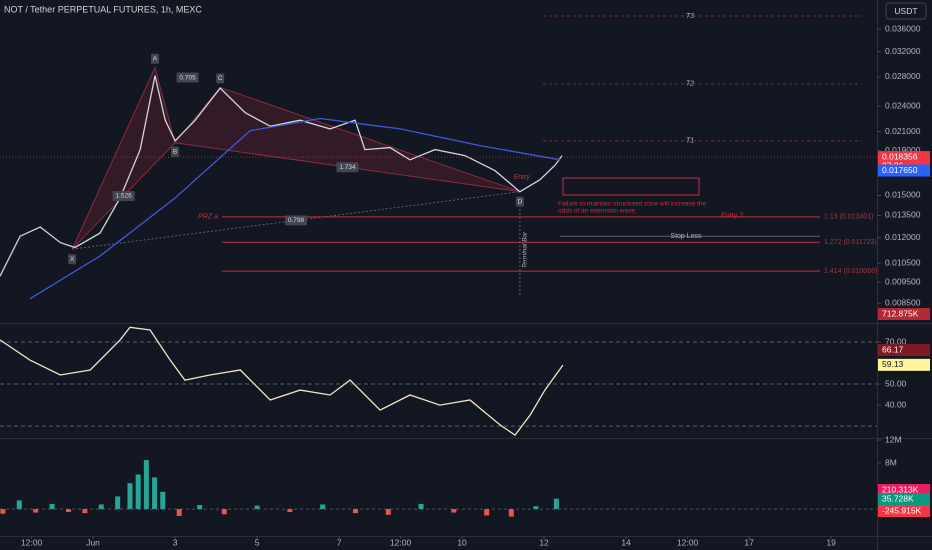  What do you see at coordinates (903, 215) in the screenshot?
I see `y-tick-label: 0.013500` at bounding box center [903, 215].